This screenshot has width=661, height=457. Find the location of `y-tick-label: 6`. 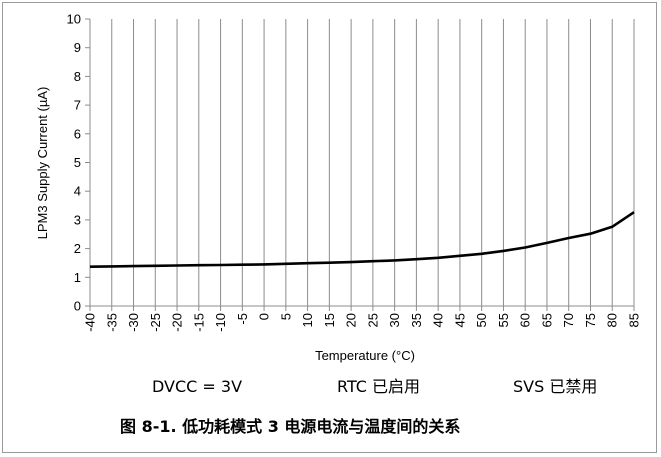

y-tick-label: 6 is located at coordinates (77, 133).